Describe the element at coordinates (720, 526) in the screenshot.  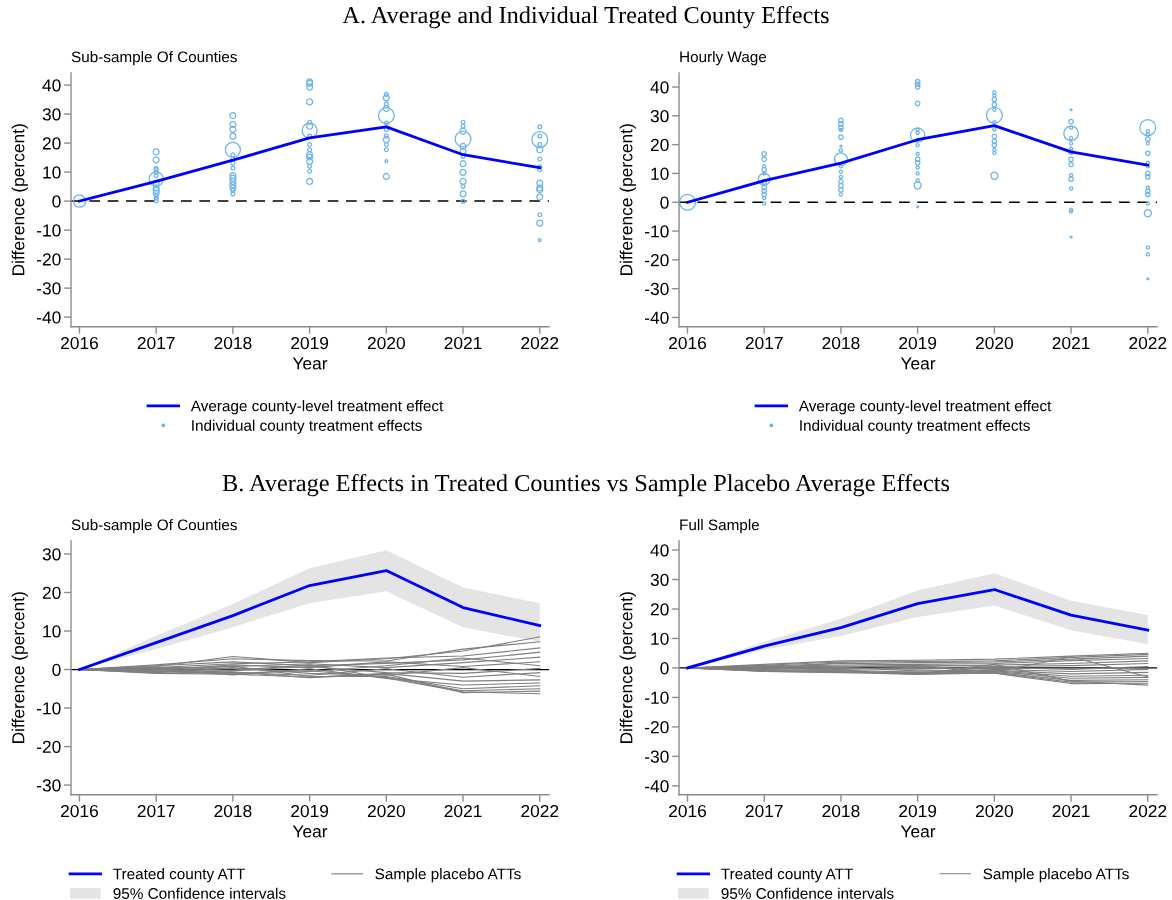
I see `chart-subtitle: Full Sample` at that location.